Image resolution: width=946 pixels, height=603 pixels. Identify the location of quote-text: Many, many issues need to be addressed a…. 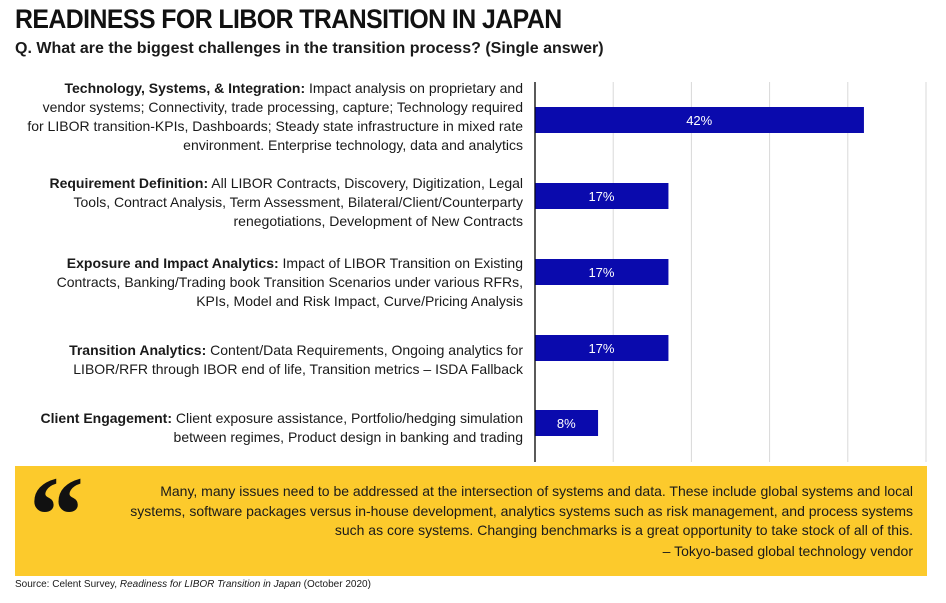
(521, 510).